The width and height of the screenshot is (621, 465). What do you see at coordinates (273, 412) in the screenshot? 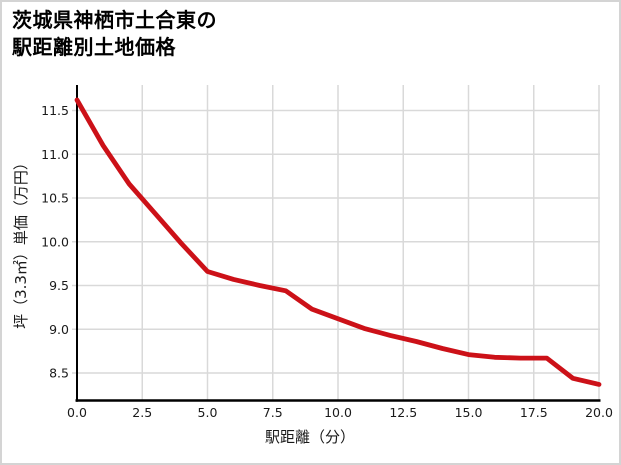
I see `x-tick-label: 7.5` at bounding box center [273, 412].